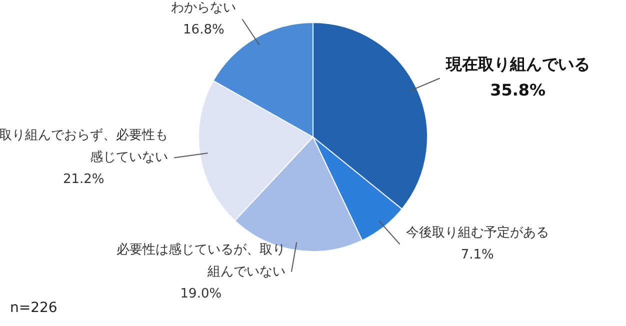  I want to click on slice-label: 今後取り組む予定がある, so click(477, 233).